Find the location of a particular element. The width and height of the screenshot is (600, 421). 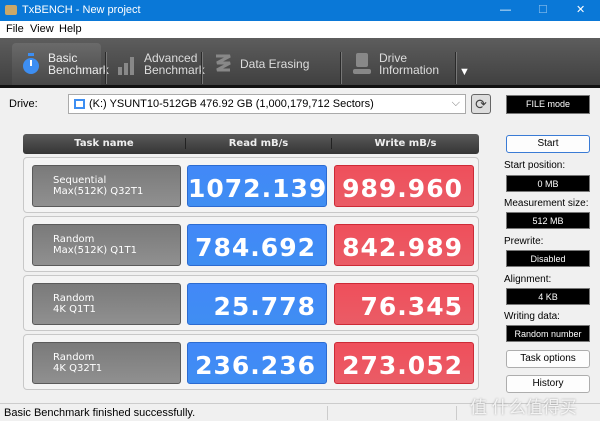

tab-basic-benchmark: Basic Benchmark is located at coordinates (60, 64).